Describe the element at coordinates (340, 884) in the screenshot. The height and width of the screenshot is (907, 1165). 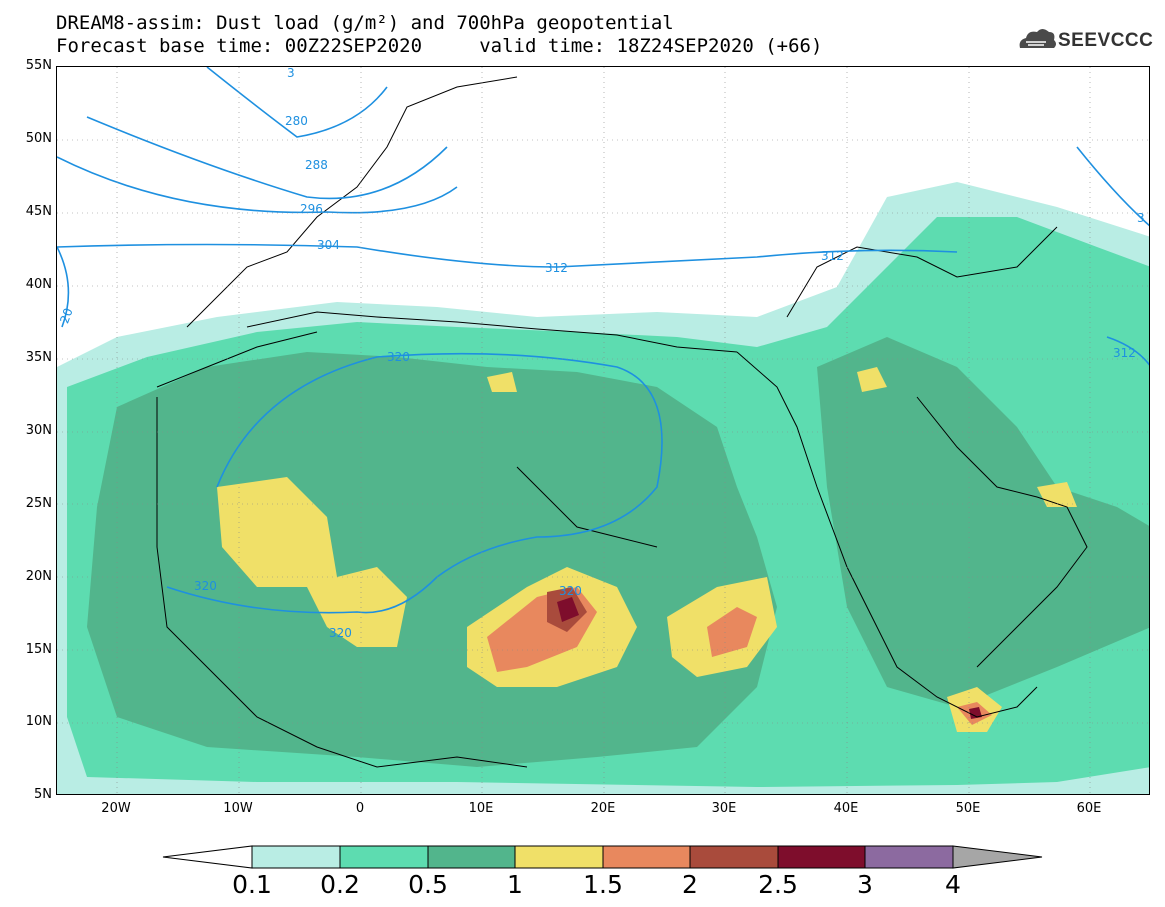
I see `colorbar-label: 0.2` at that location.